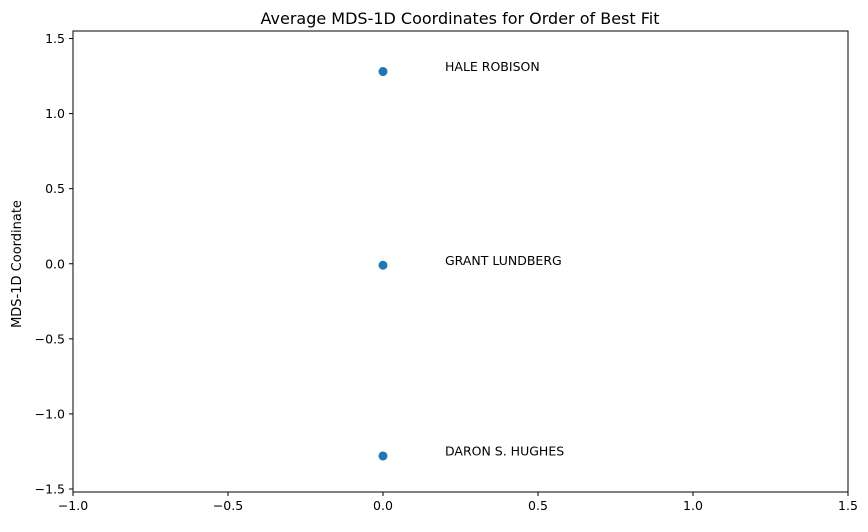  Describe the element at coordinates (538, 505) in the screenshot. I see `x-tick-label: 0.5` at that location.